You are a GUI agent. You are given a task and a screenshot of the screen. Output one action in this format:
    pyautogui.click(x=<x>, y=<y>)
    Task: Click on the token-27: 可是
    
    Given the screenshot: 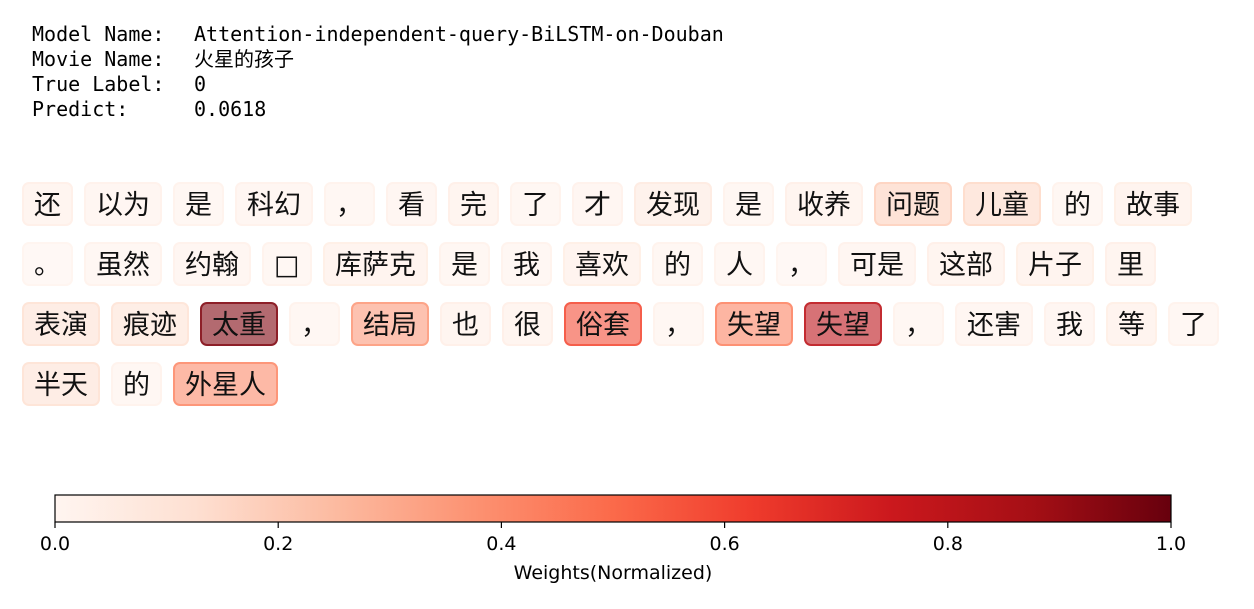 What is the action you would take?
    pyautogui.click(x=877, y=264)
    